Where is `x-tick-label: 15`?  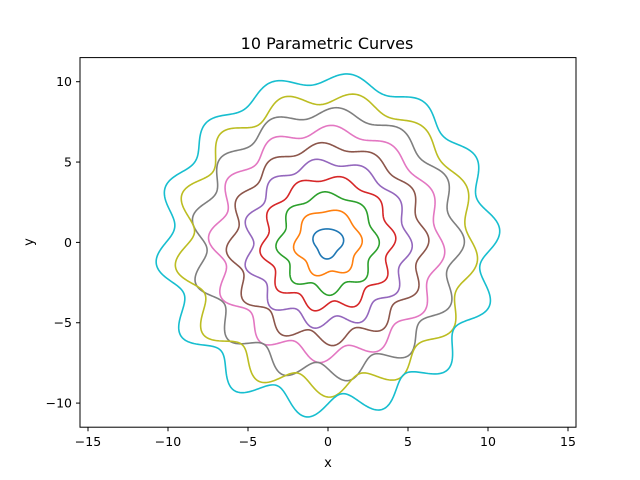 x-tick-label: 15 is located at coordinates (568, 441).